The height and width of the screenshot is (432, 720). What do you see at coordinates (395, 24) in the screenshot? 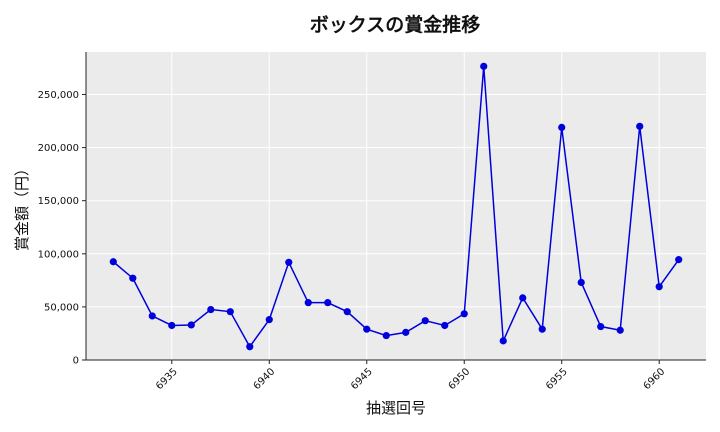
I see `chart-title: ボックスの賞金推移` at bounding box center [395, 24].